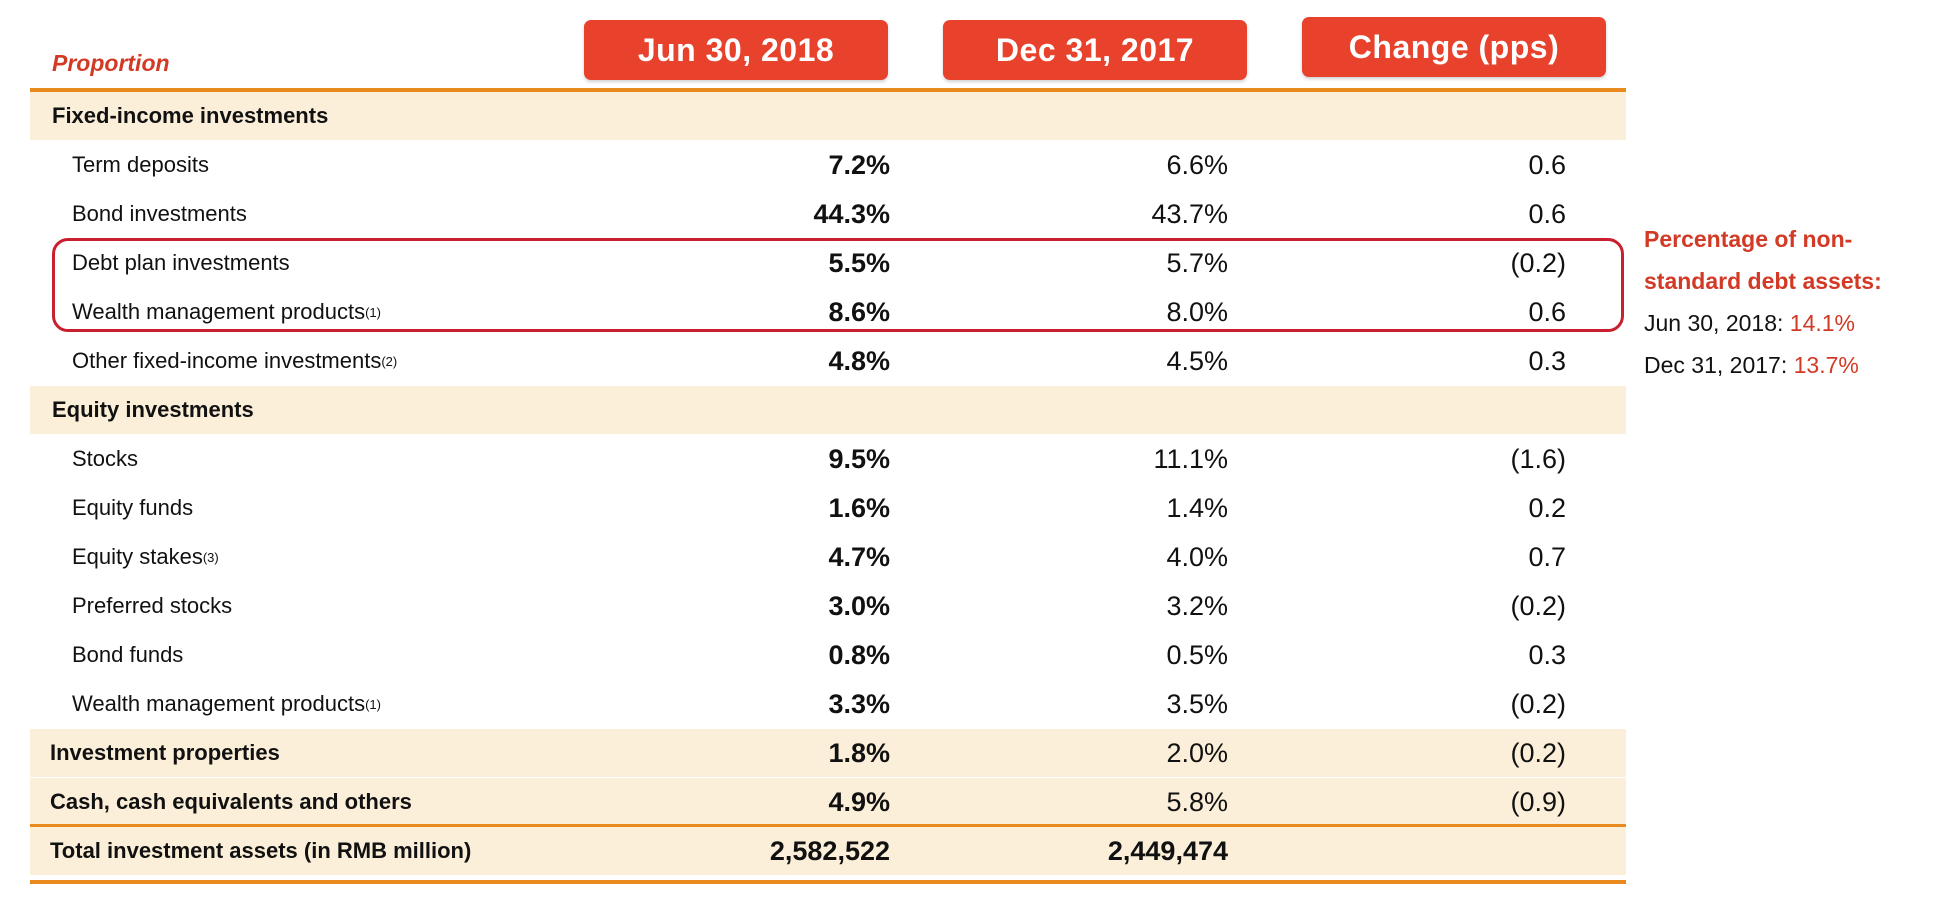 This screenshot has height=903, width=1939. I want to click on table-row: Term deposits 7.2% 6.6% 0.6, so click(828, 165).